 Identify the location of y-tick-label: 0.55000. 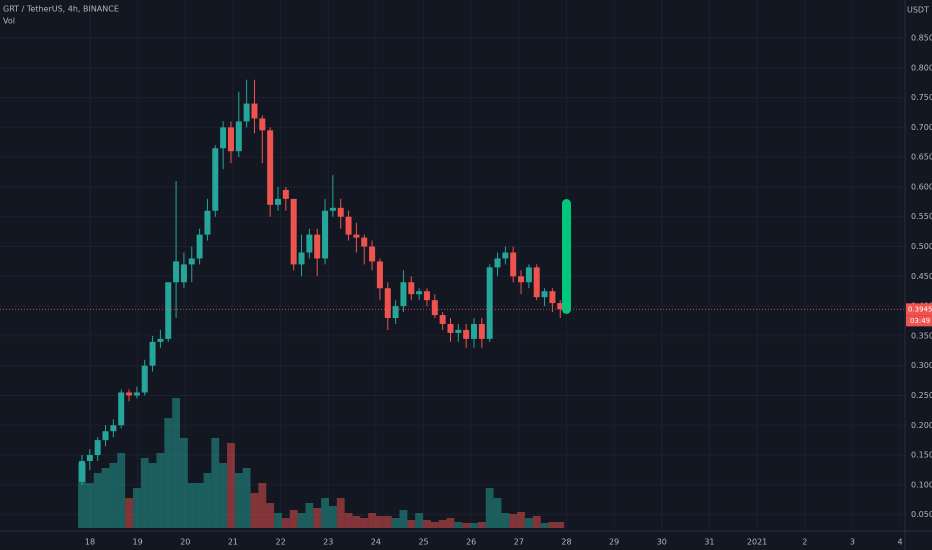
(921, 216).